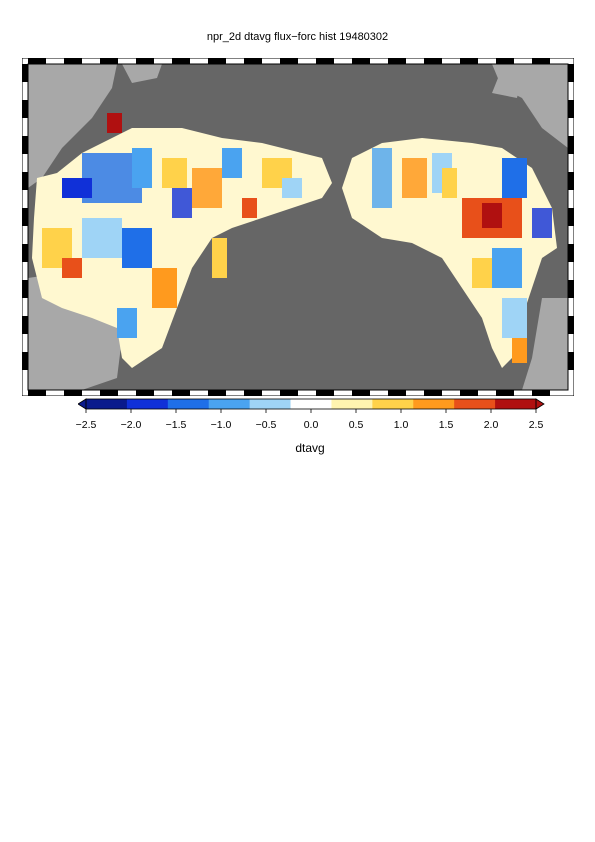  What do you see at coordinates (176, 425) in the screenshot?
I see `colorbar-tick-label: −1.5` at bounding box center [176, 425].